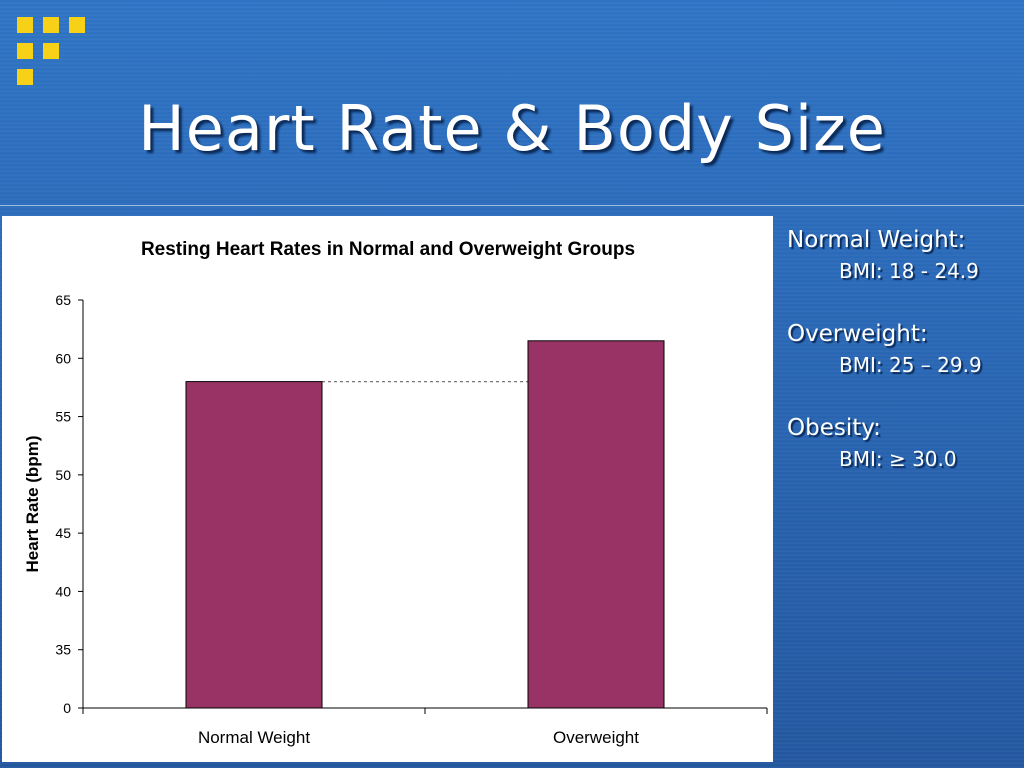 The height and width of the screenshot is (768, 1024). I want to click on bar-normal-weight, so click(254, 545).